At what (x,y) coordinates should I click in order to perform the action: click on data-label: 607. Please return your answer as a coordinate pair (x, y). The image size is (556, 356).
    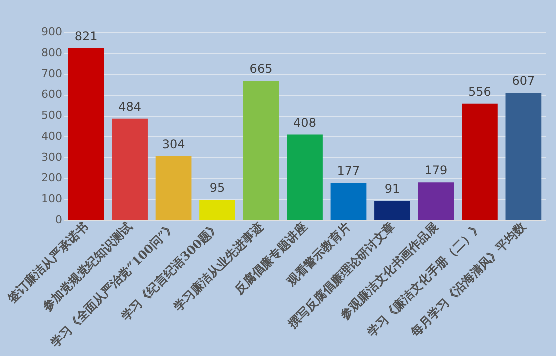
    Looking at the image, I should click on (524, 81).